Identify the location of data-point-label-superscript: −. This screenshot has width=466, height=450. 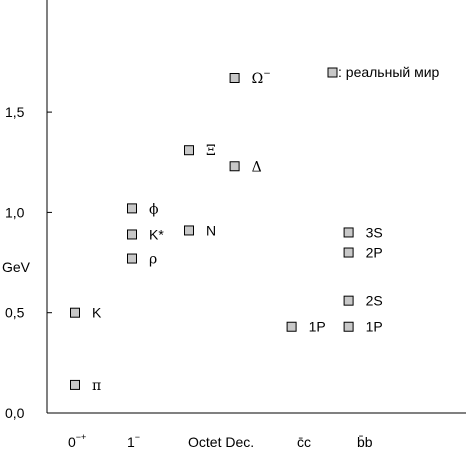
(267, 74).